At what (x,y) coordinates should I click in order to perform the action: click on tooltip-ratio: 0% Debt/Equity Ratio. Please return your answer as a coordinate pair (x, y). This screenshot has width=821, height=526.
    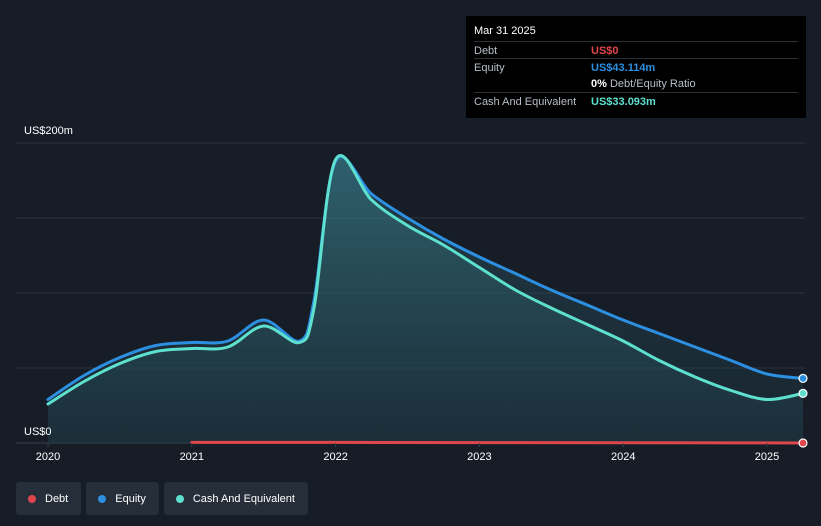
    Looking at the image, I should click on (643, 84).